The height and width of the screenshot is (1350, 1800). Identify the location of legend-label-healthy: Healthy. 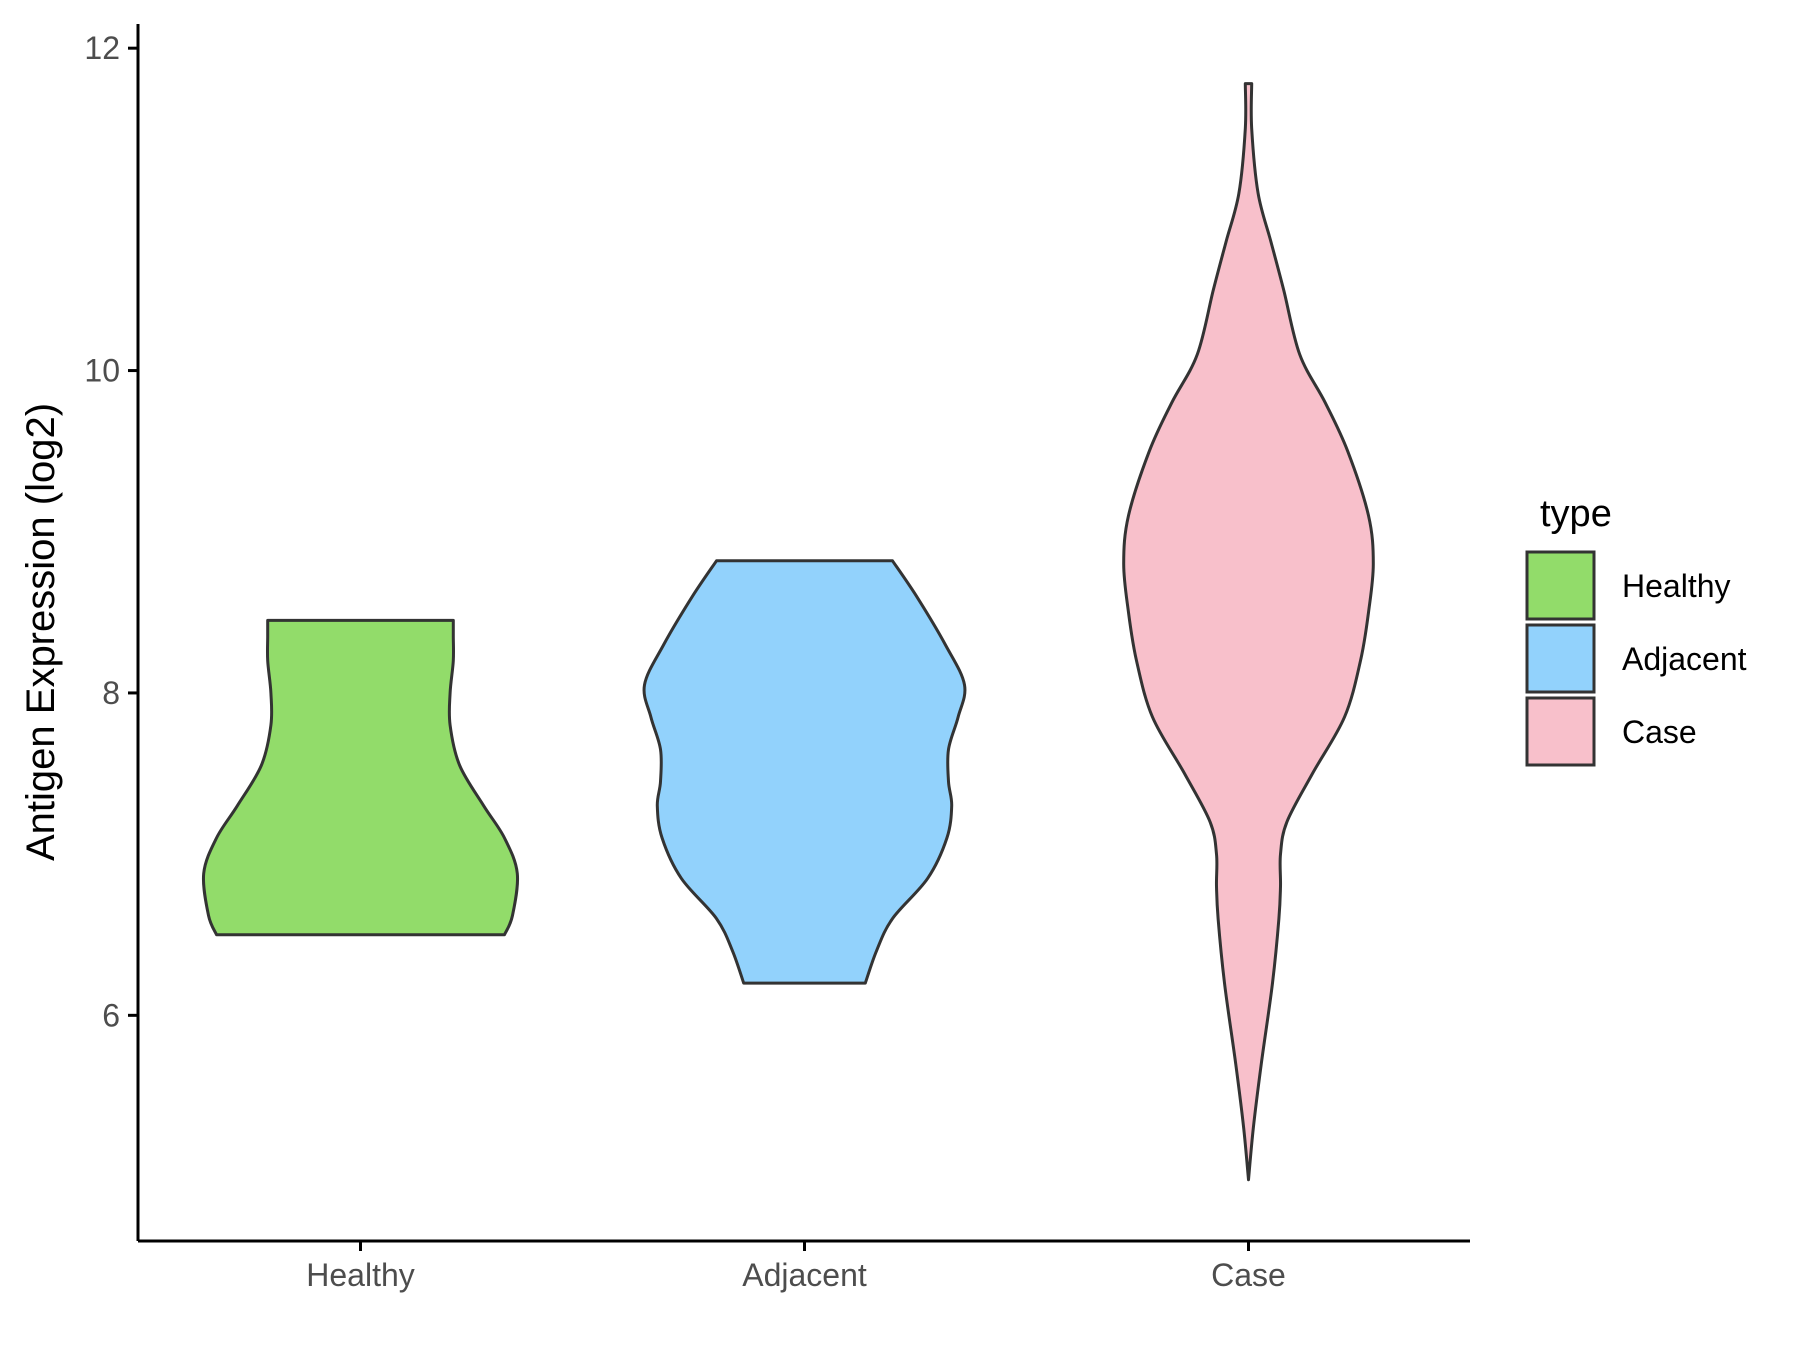
(1676, 586).